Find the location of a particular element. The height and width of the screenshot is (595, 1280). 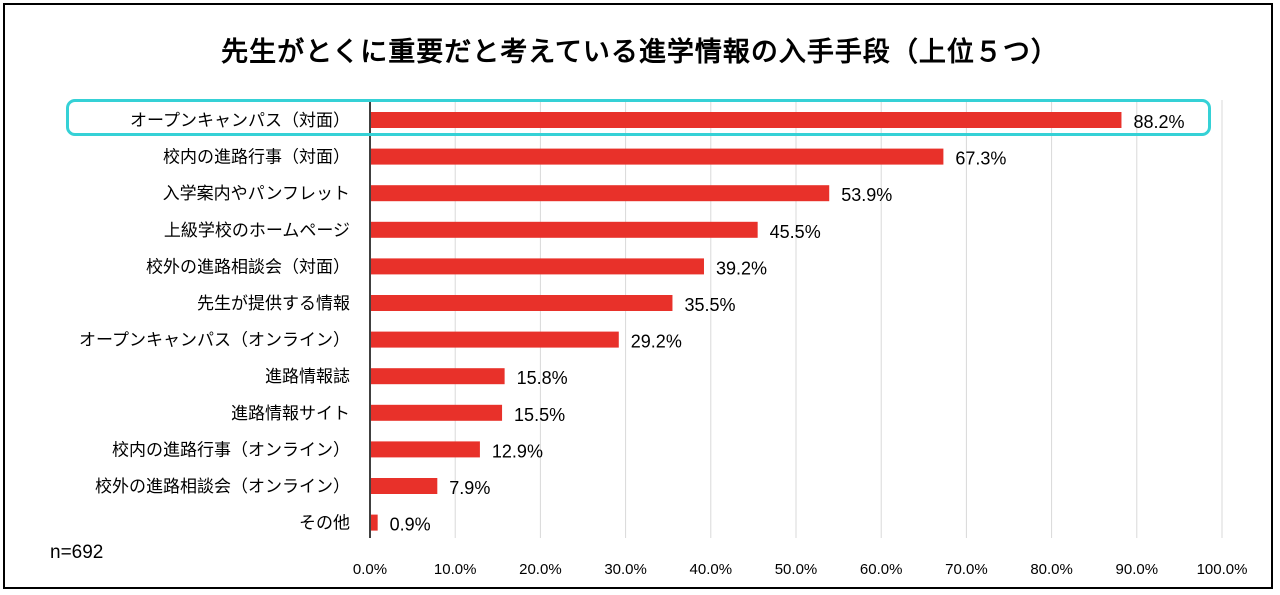

value-label: 0.9% is located at coordinates (410, 525).